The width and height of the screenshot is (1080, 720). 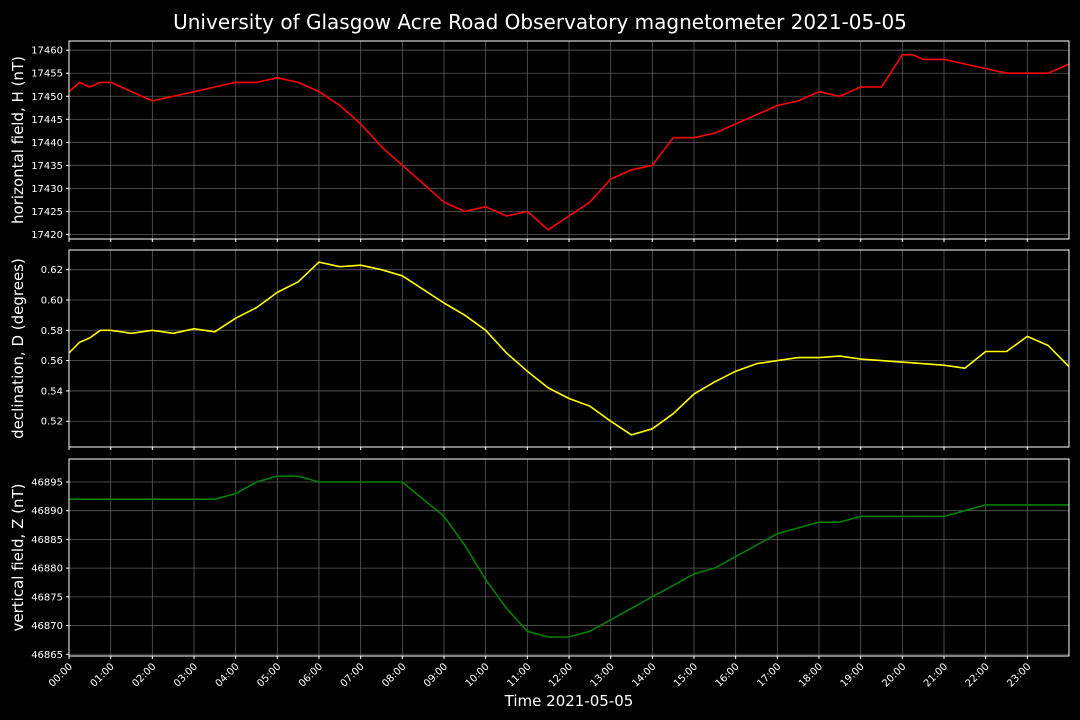 I want to click on y-tick-label: 17455, so click(x=47, y=74).